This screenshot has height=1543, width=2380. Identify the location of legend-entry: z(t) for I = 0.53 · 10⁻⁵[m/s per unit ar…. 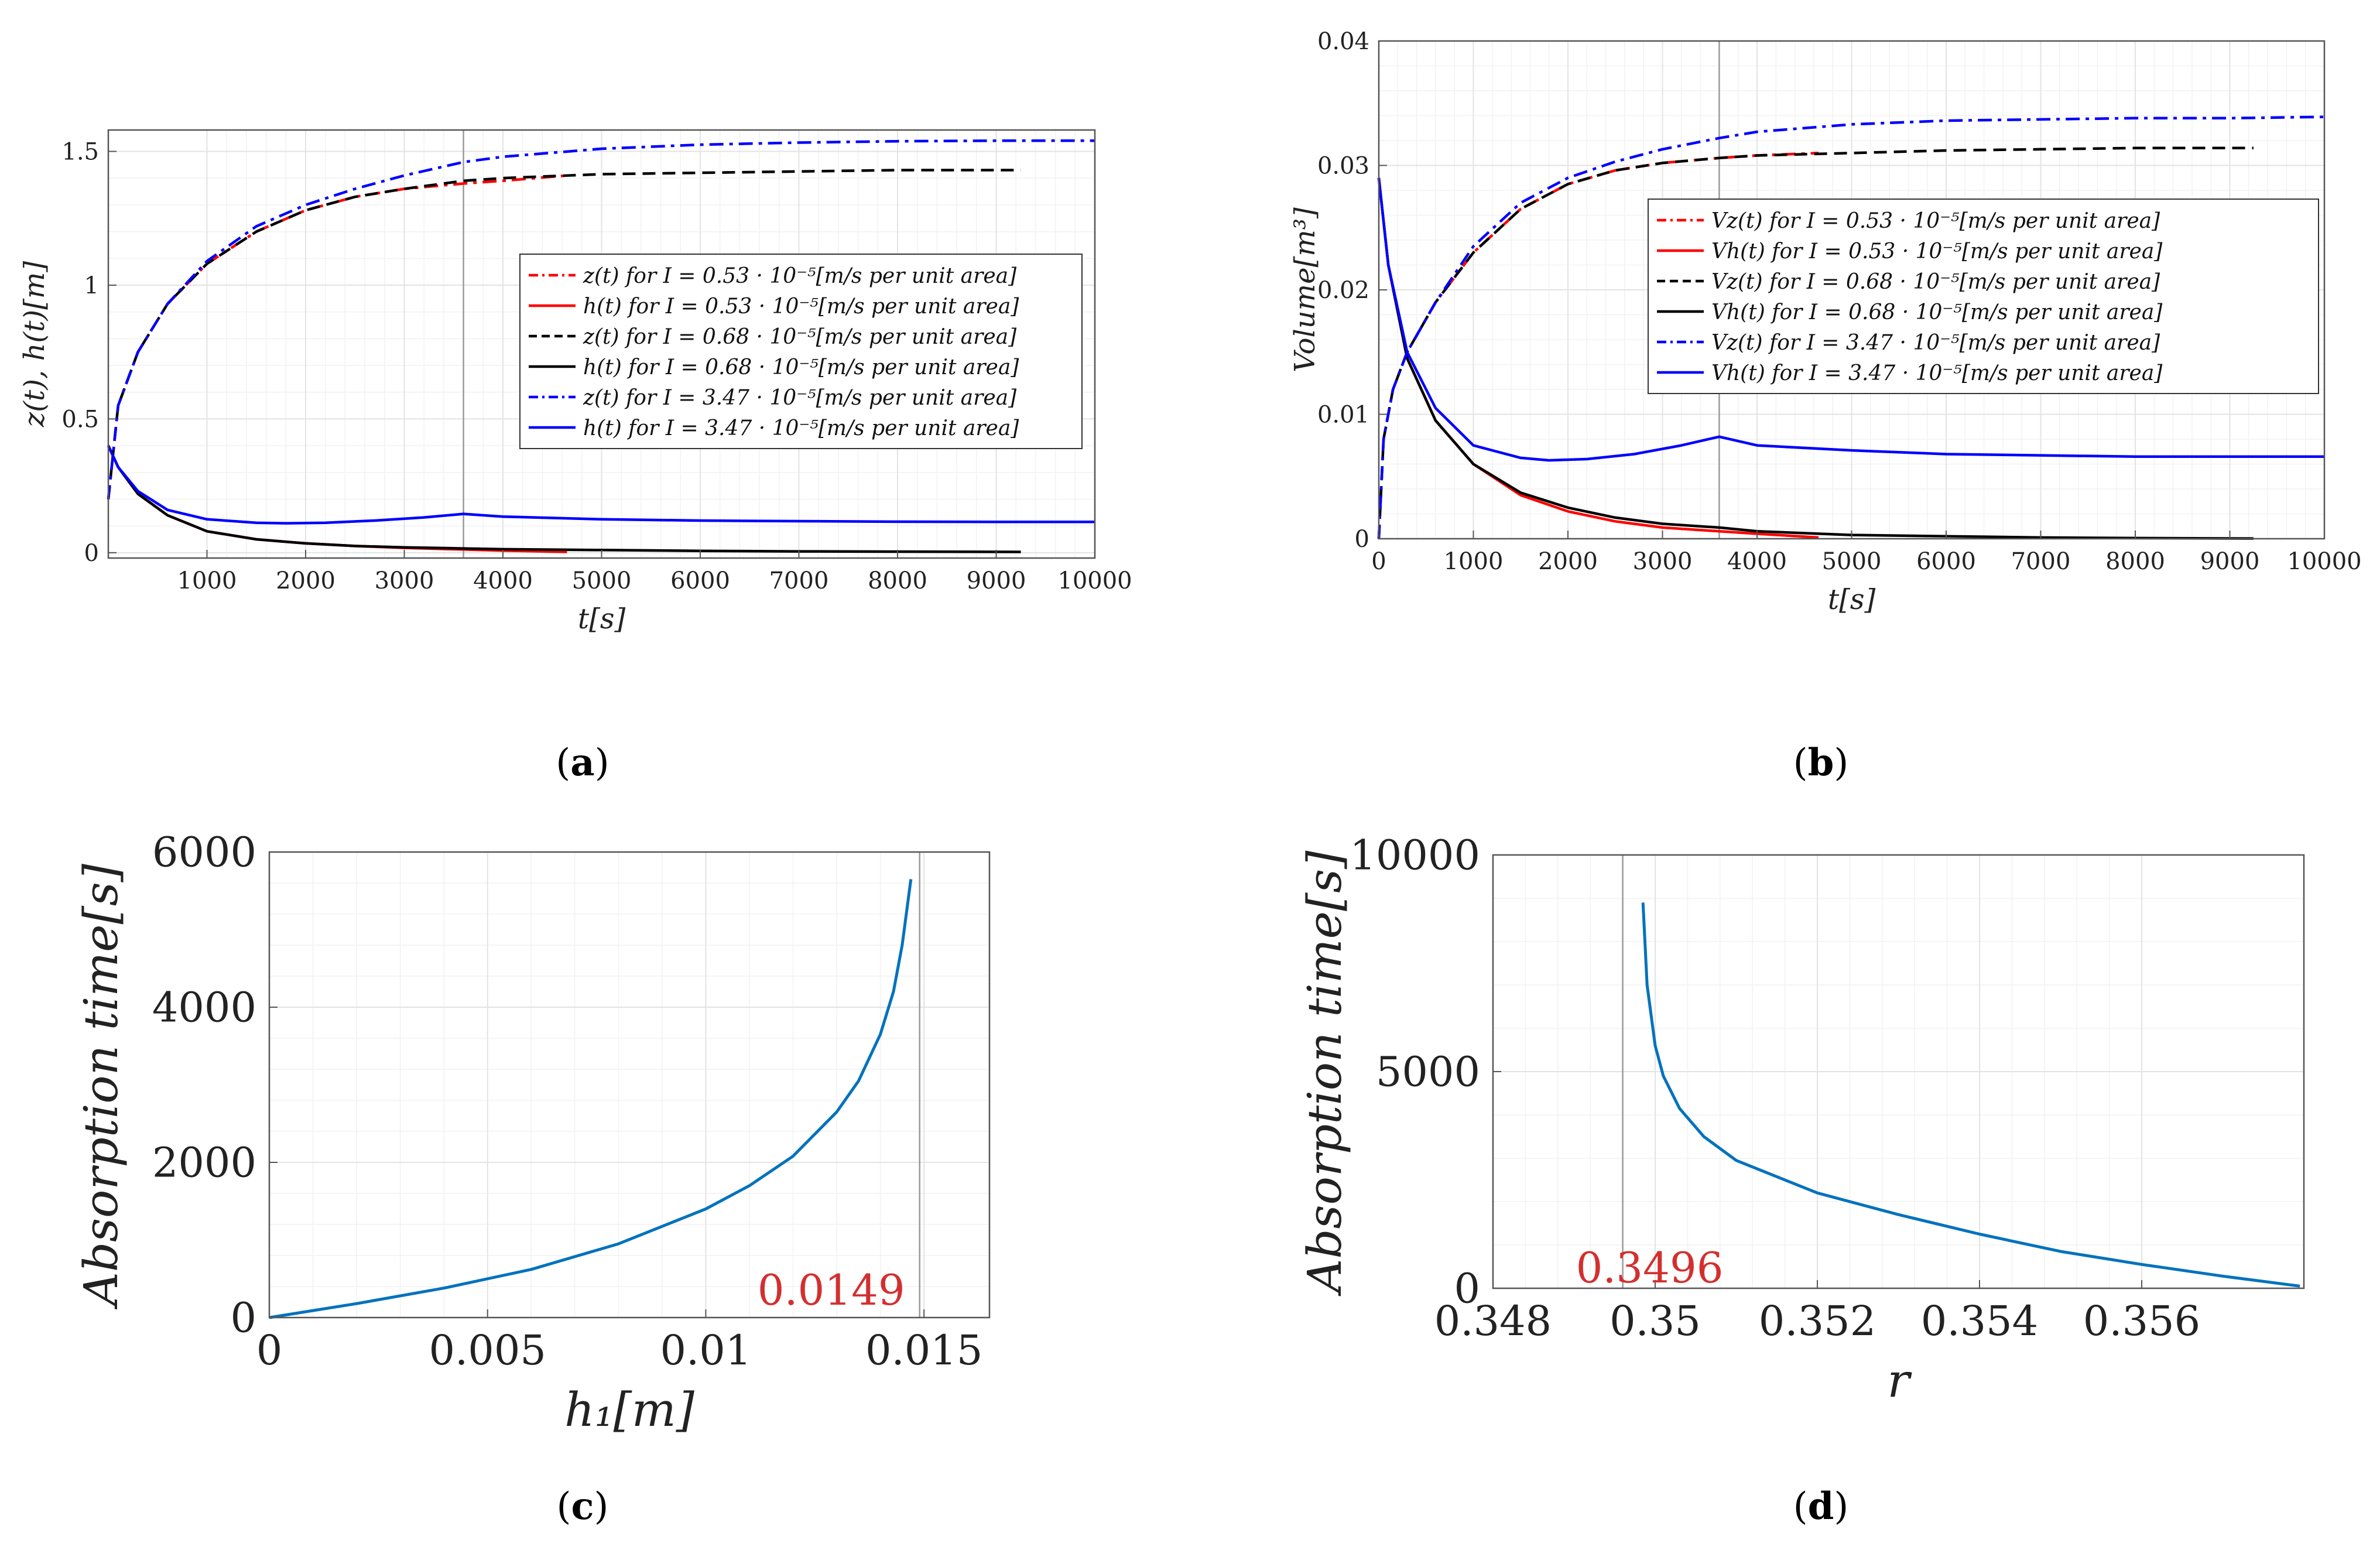
(800, 276).